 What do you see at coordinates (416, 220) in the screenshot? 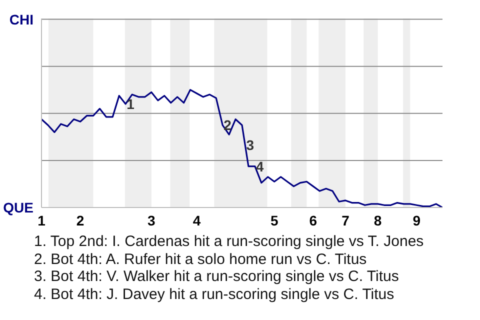
I see `x-tick-label: 9` at bounding box center [416, 220].